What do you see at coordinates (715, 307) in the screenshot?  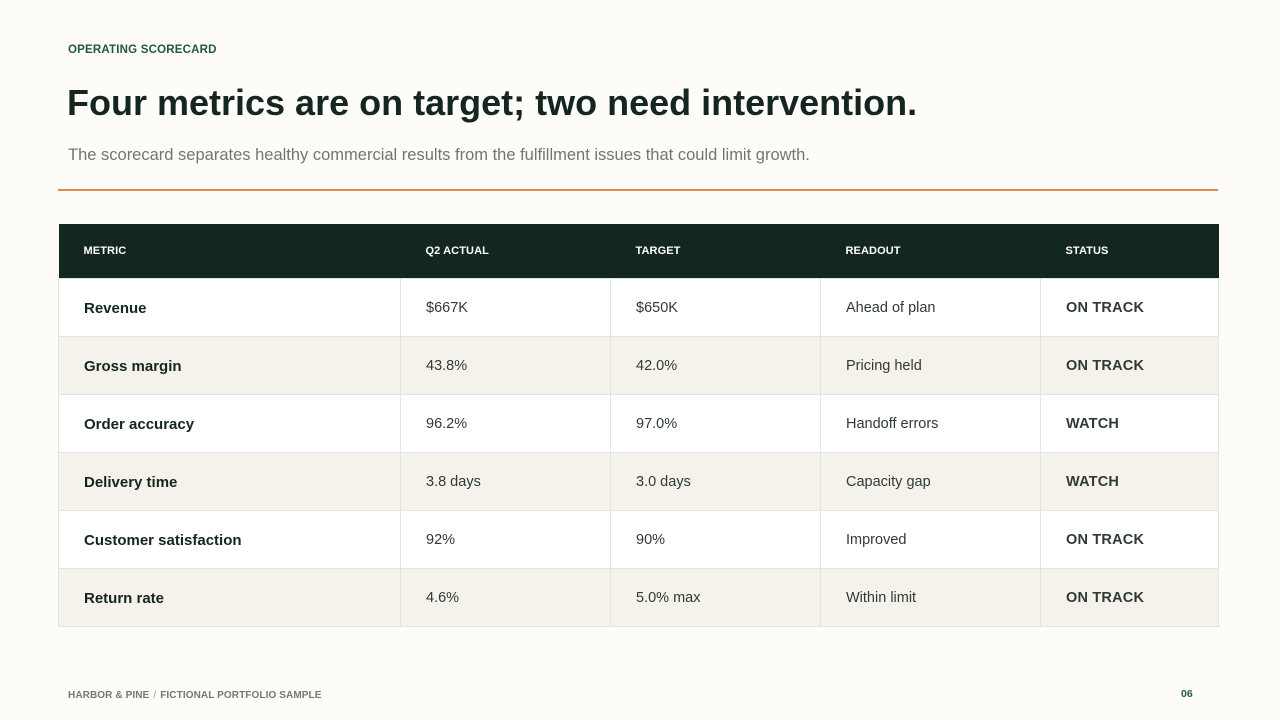 I see `target-cell: $650K` at bounding box center [715, 307].